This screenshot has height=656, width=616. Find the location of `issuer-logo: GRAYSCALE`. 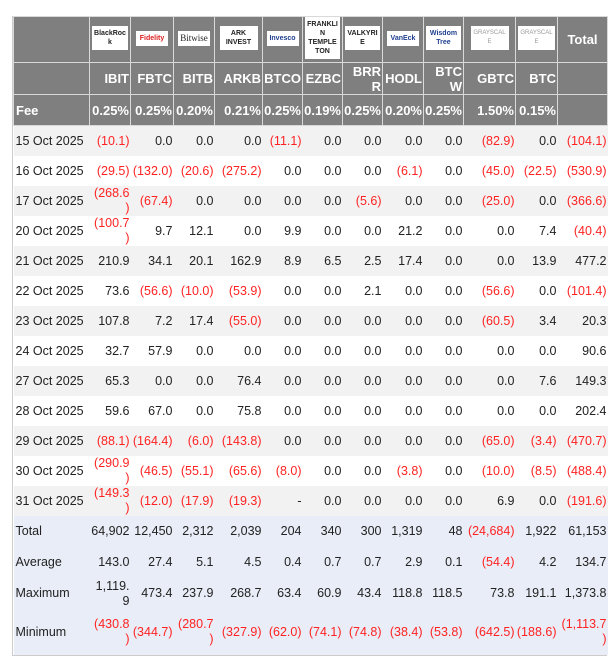

issuer-logo: GRAYSCALE is located at coordinates (536, 38).